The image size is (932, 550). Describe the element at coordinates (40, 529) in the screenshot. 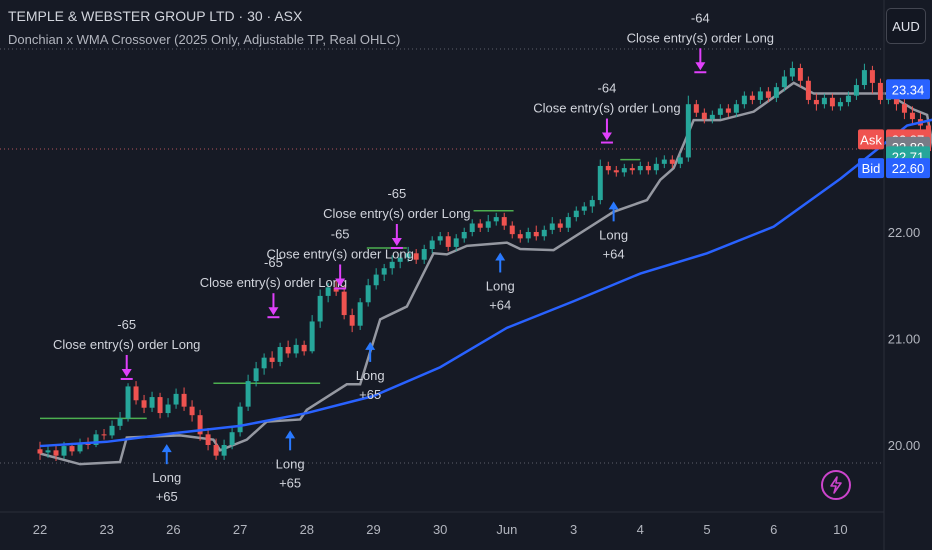

I see `x-tick-label: 22` at that location.